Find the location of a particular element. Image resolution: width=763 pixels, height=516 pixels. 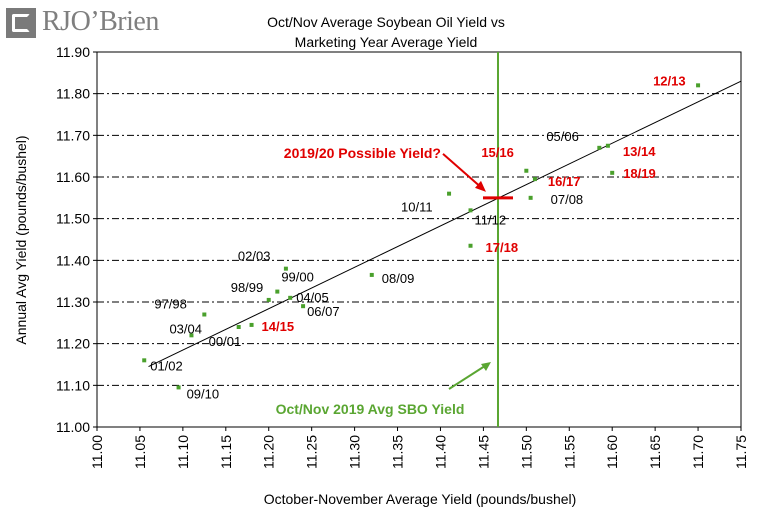

x-tick-label: 11.10 is located at coordinates (183, 452).